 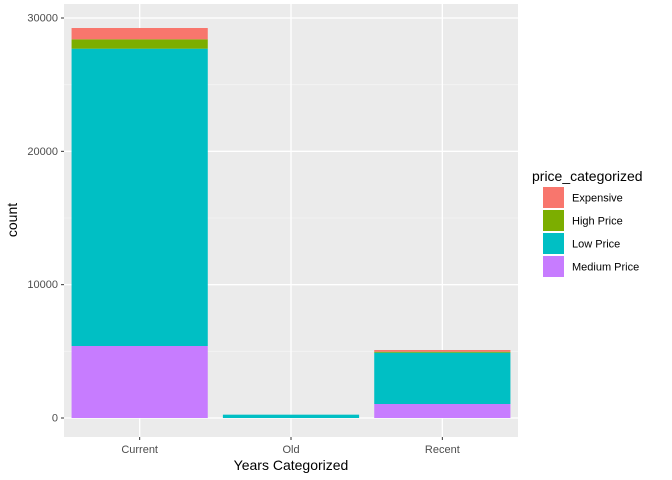 I want to click on legend-title: price_categorized, so click(x=587, y=176).